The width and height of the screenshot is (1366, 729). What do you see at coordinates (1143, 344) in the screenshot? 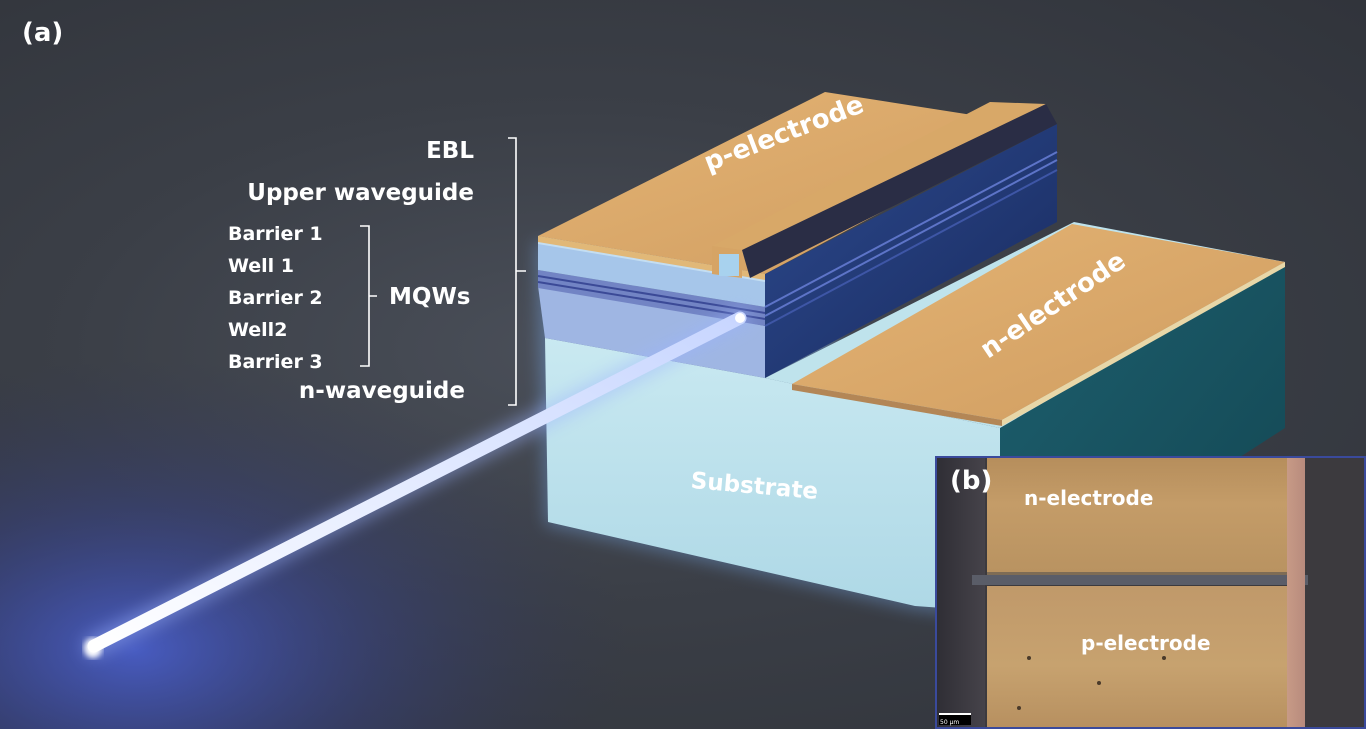
I see `n-electrode-side-edge` at bounding box center [1143, 344].